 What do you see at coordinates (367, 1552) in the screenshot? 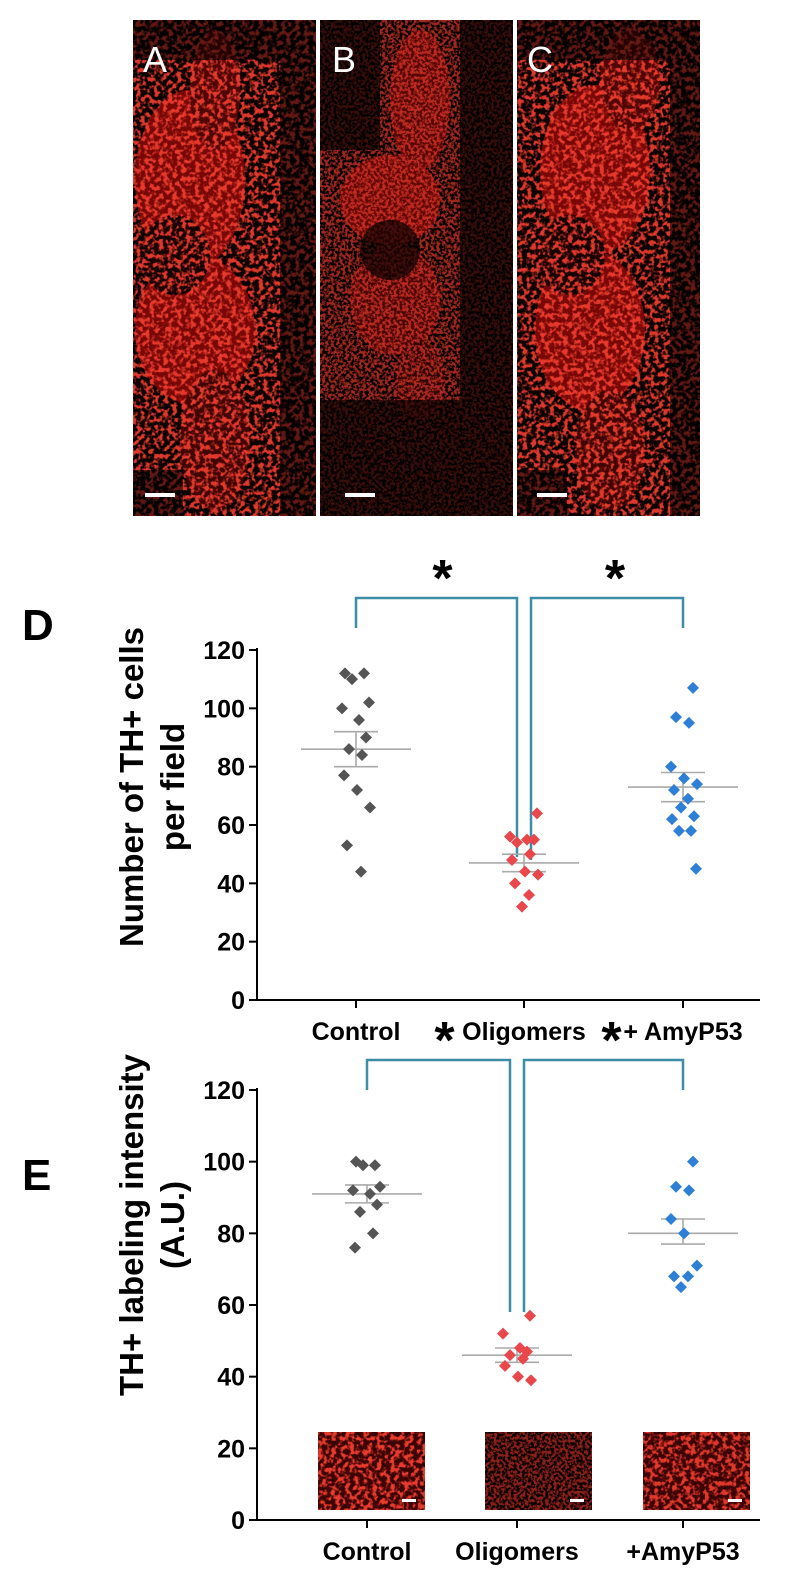
I see `chart-e-x-tick-label: Control` at bounding box center [367, 1552].